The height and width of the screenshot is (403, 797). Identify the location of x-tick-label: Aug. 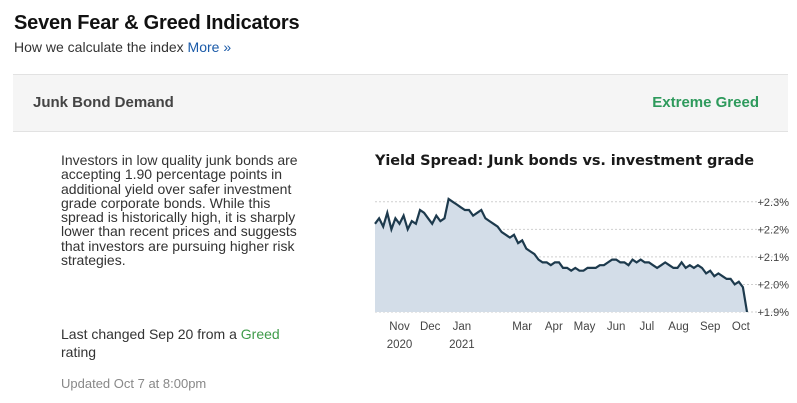
(678, 327).